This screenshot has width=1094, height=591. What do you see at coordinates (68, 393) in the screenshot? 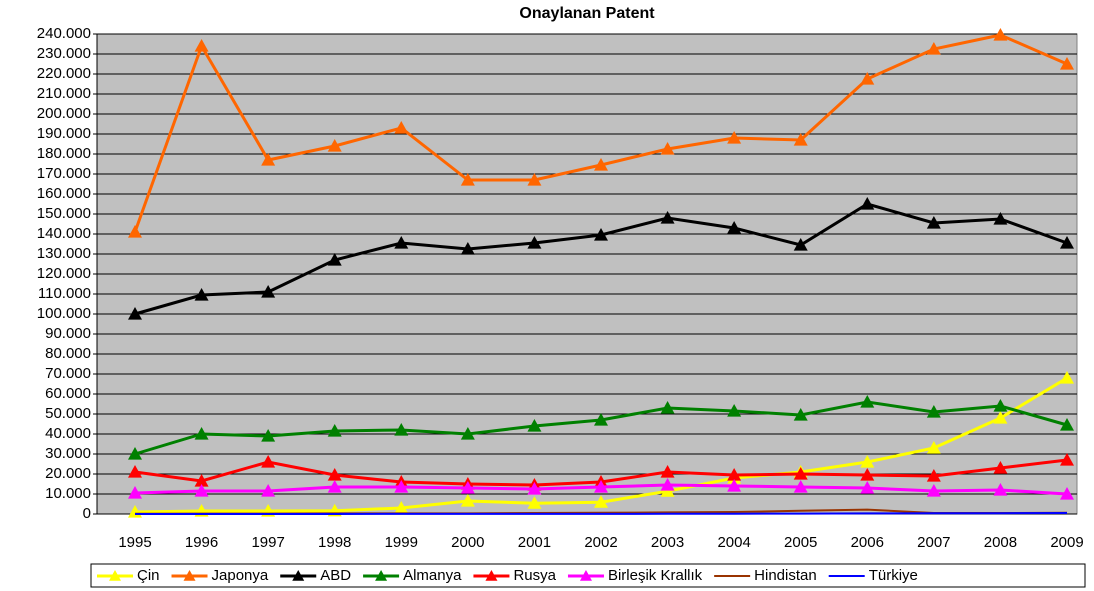
I see `y-tick-label: 60.000` at bounding box center [68, 393].